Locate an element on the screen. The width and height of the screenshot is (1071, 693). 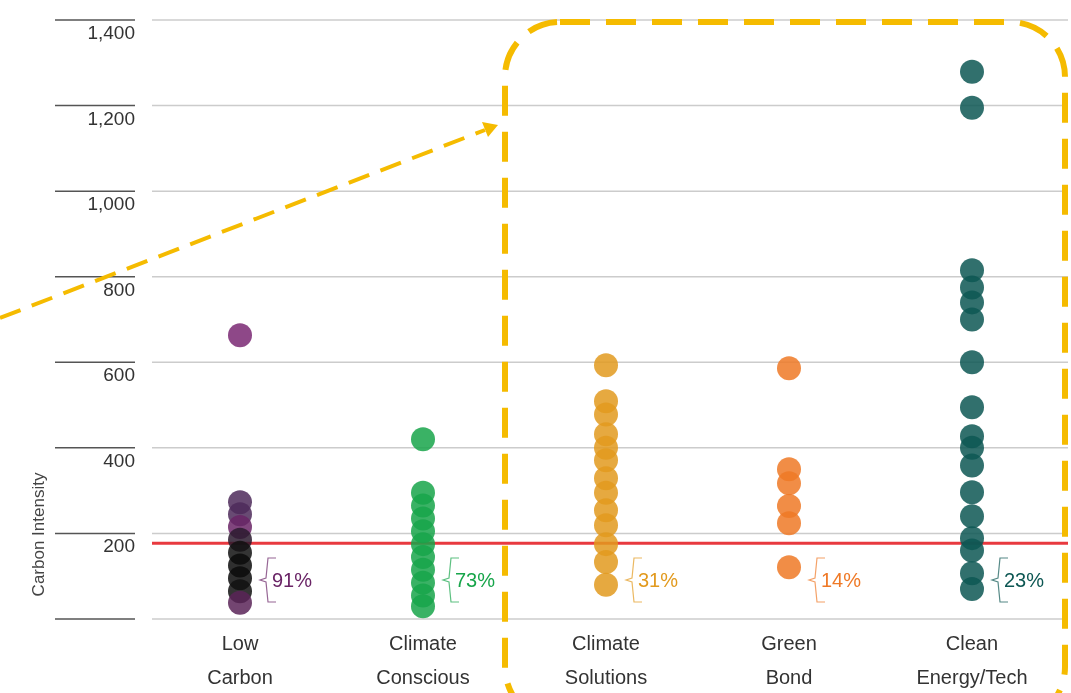
y-tick-label: 200 is located at coordinates (119, 546).